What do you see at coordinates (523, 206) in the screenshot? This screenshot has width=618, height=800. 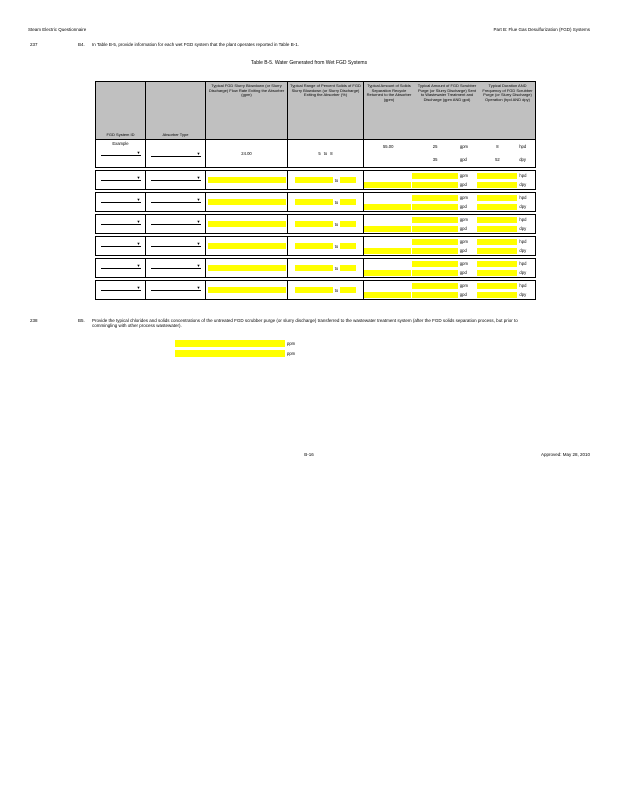 I see `unit-dpy-label: dpy` at bounding box center [523, 206].